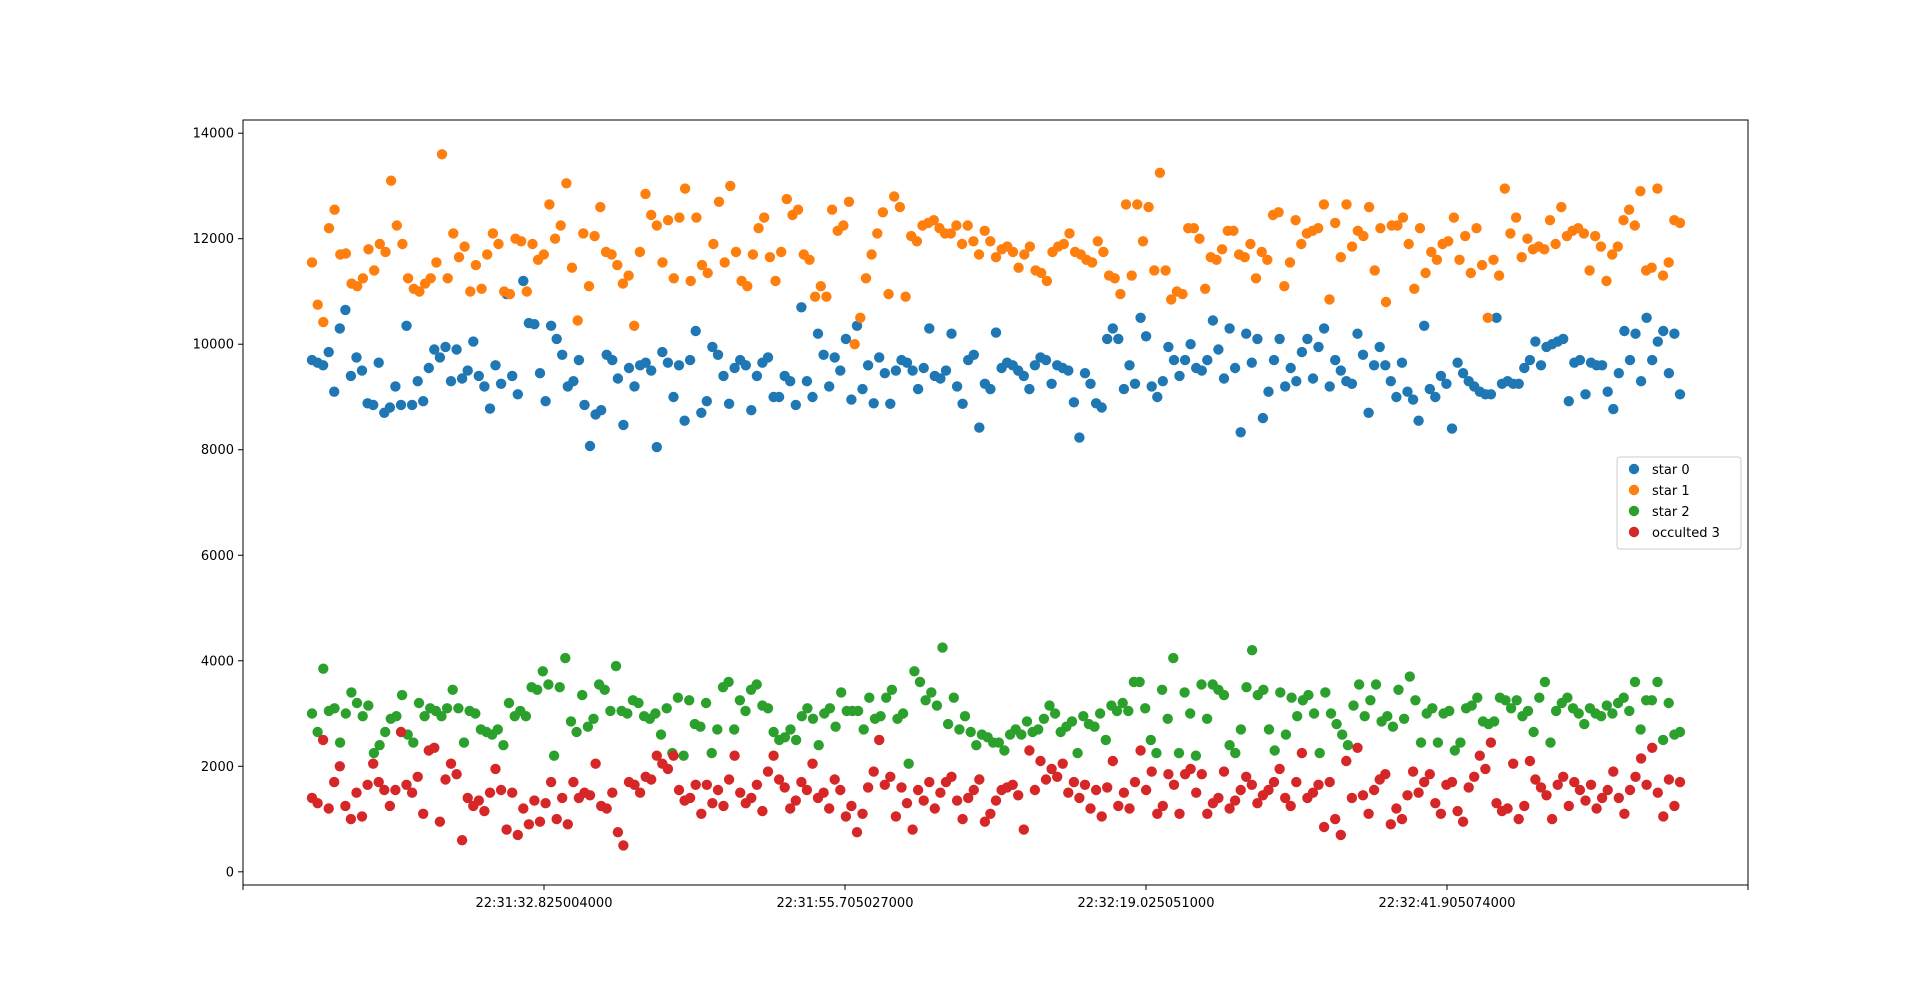 Image resolution: width=1920 pixels, height=983 pixels. I want to click on legend-marker, so click(1634, 490).